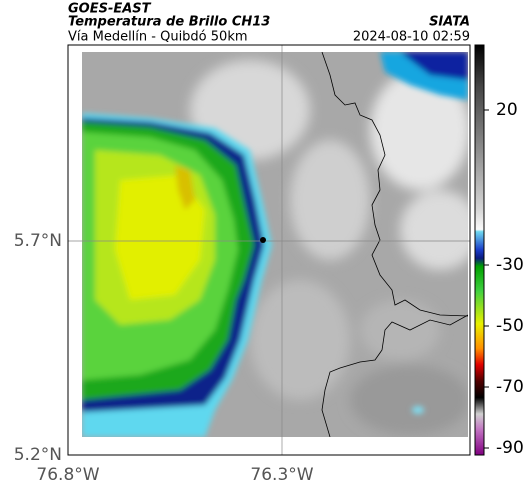 This screenshot has width=526, height=491. What do you see at coordinates (67, 475) in the screenshot?
I see `lon-tick: 76.8°W` at bounding box center [67, 475].